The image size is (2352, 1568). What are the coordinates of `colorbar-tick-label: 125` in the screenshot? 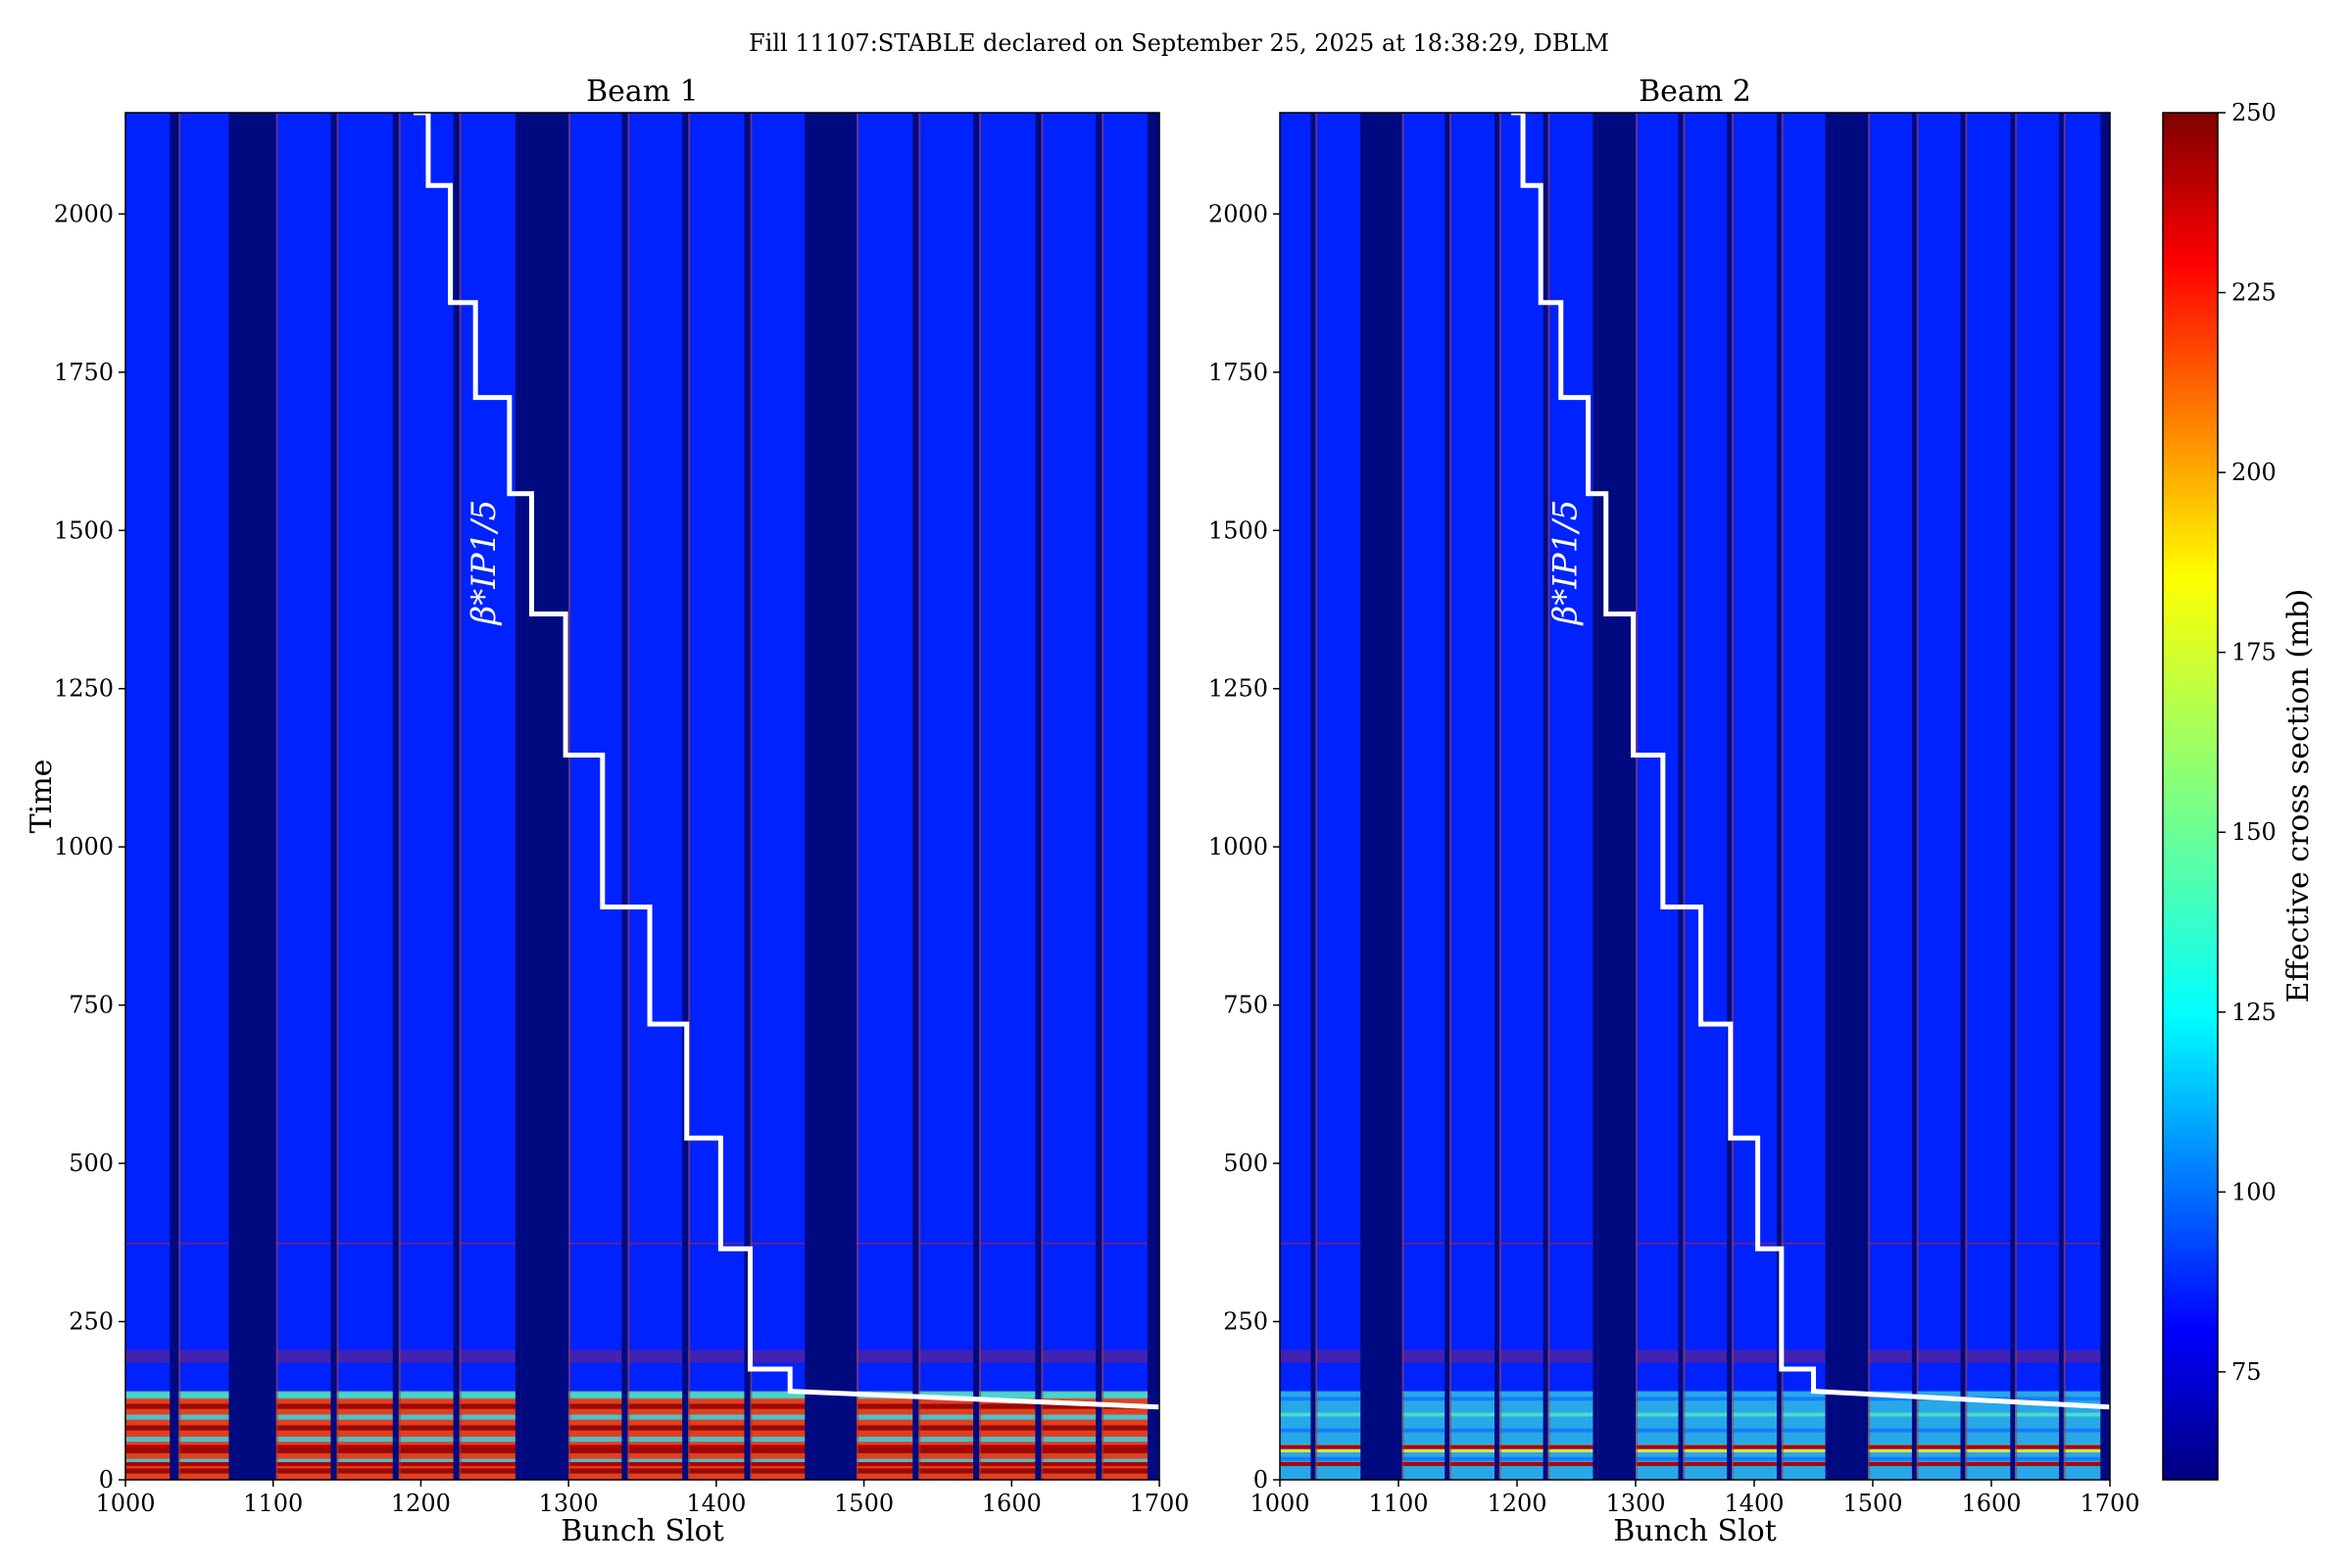 It's located at (2254, 1012).